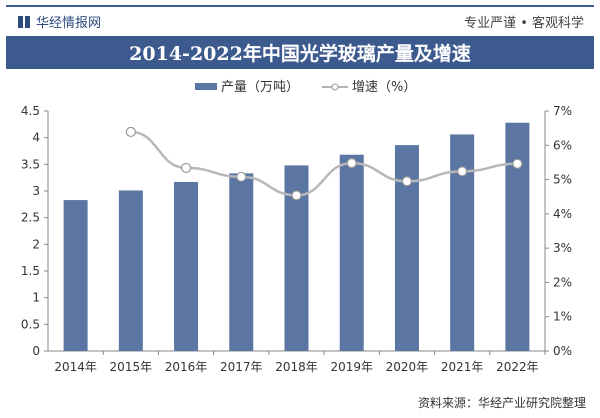 This screenshot has height=418, width=600. What do you see at coordinates (186, 367) in the screenshot?
I see `x-tick-label: 2016年` at bounding box center [186, 367].